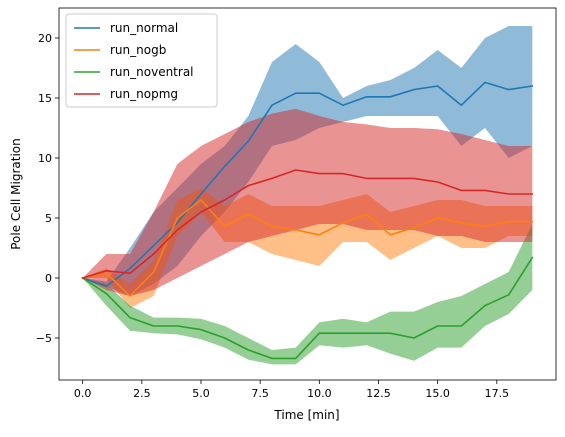 The width and height of the screenshot is (565, 437). I want to click on x-tick-label: 17.5, so click(497, 393).